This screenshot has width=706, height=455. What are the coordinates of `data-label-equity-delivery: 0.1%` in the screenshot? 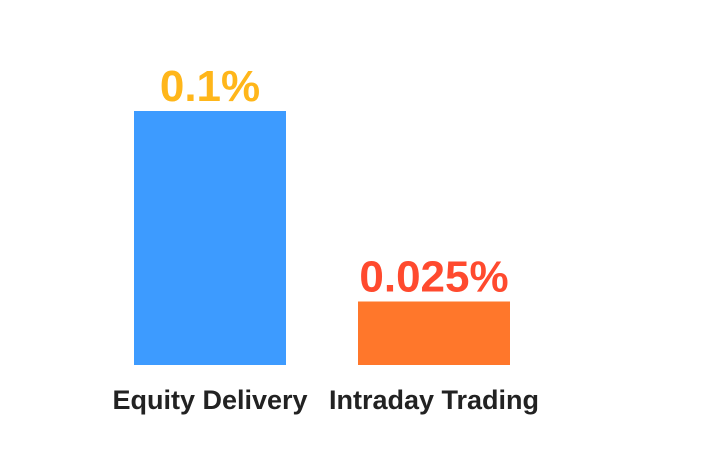 It's located at (210, 86).